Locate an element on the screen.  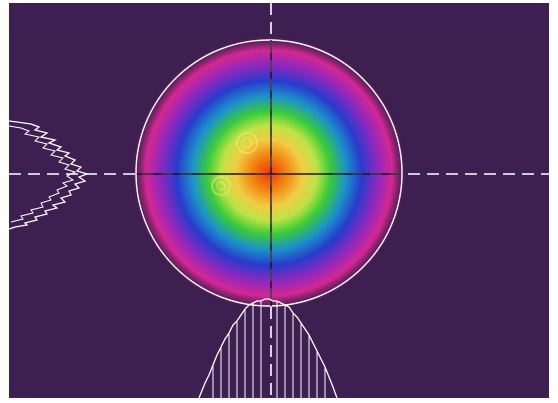
interference-artifacts is located at coordinates (234, 164).